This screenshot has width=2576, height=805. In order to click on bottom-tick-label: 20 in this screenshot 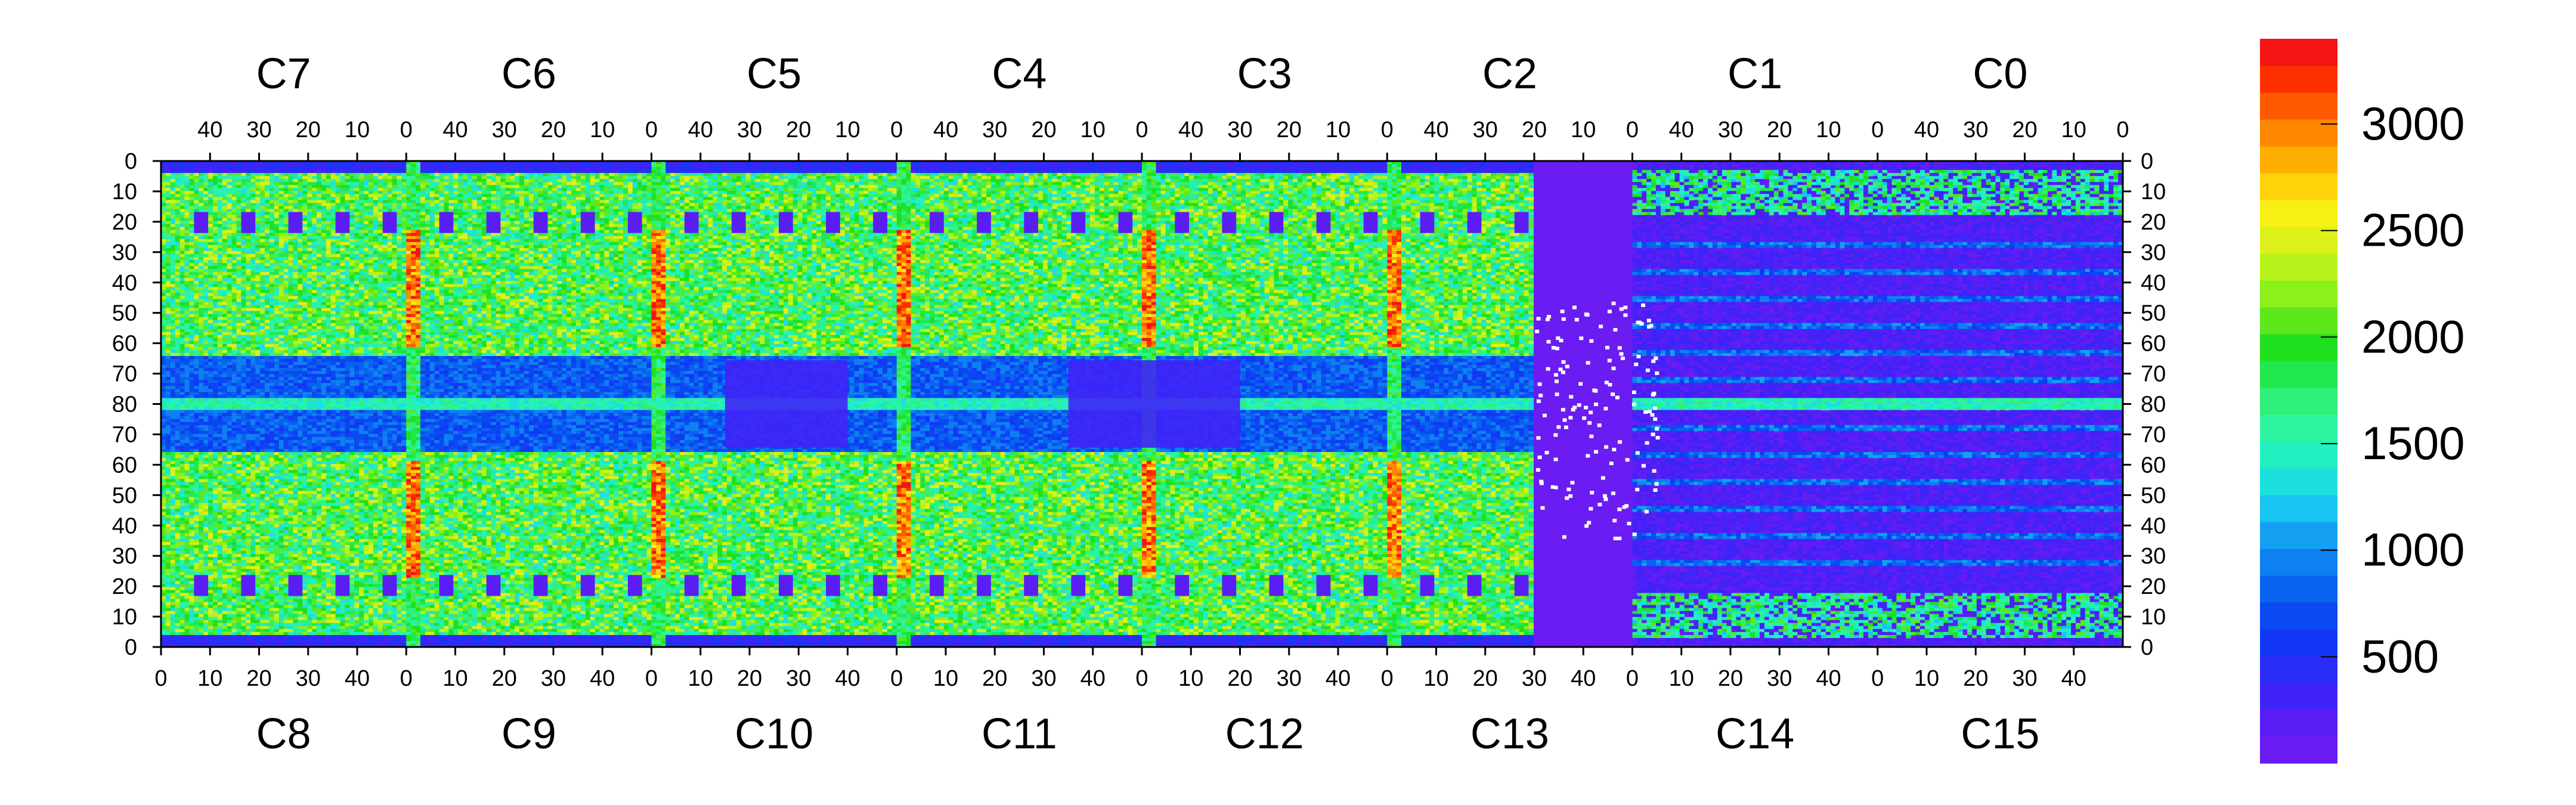, I will do `click(994, 678)`.